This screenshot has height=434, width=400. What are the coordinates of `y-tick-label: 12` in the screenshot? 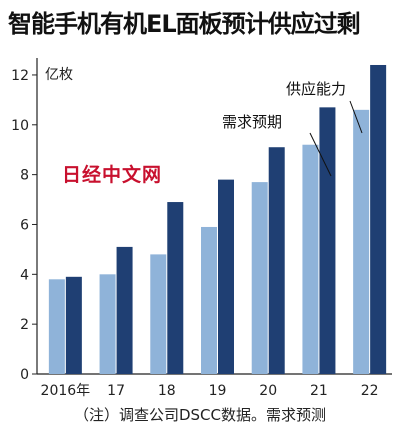 It's located at (20, 76).